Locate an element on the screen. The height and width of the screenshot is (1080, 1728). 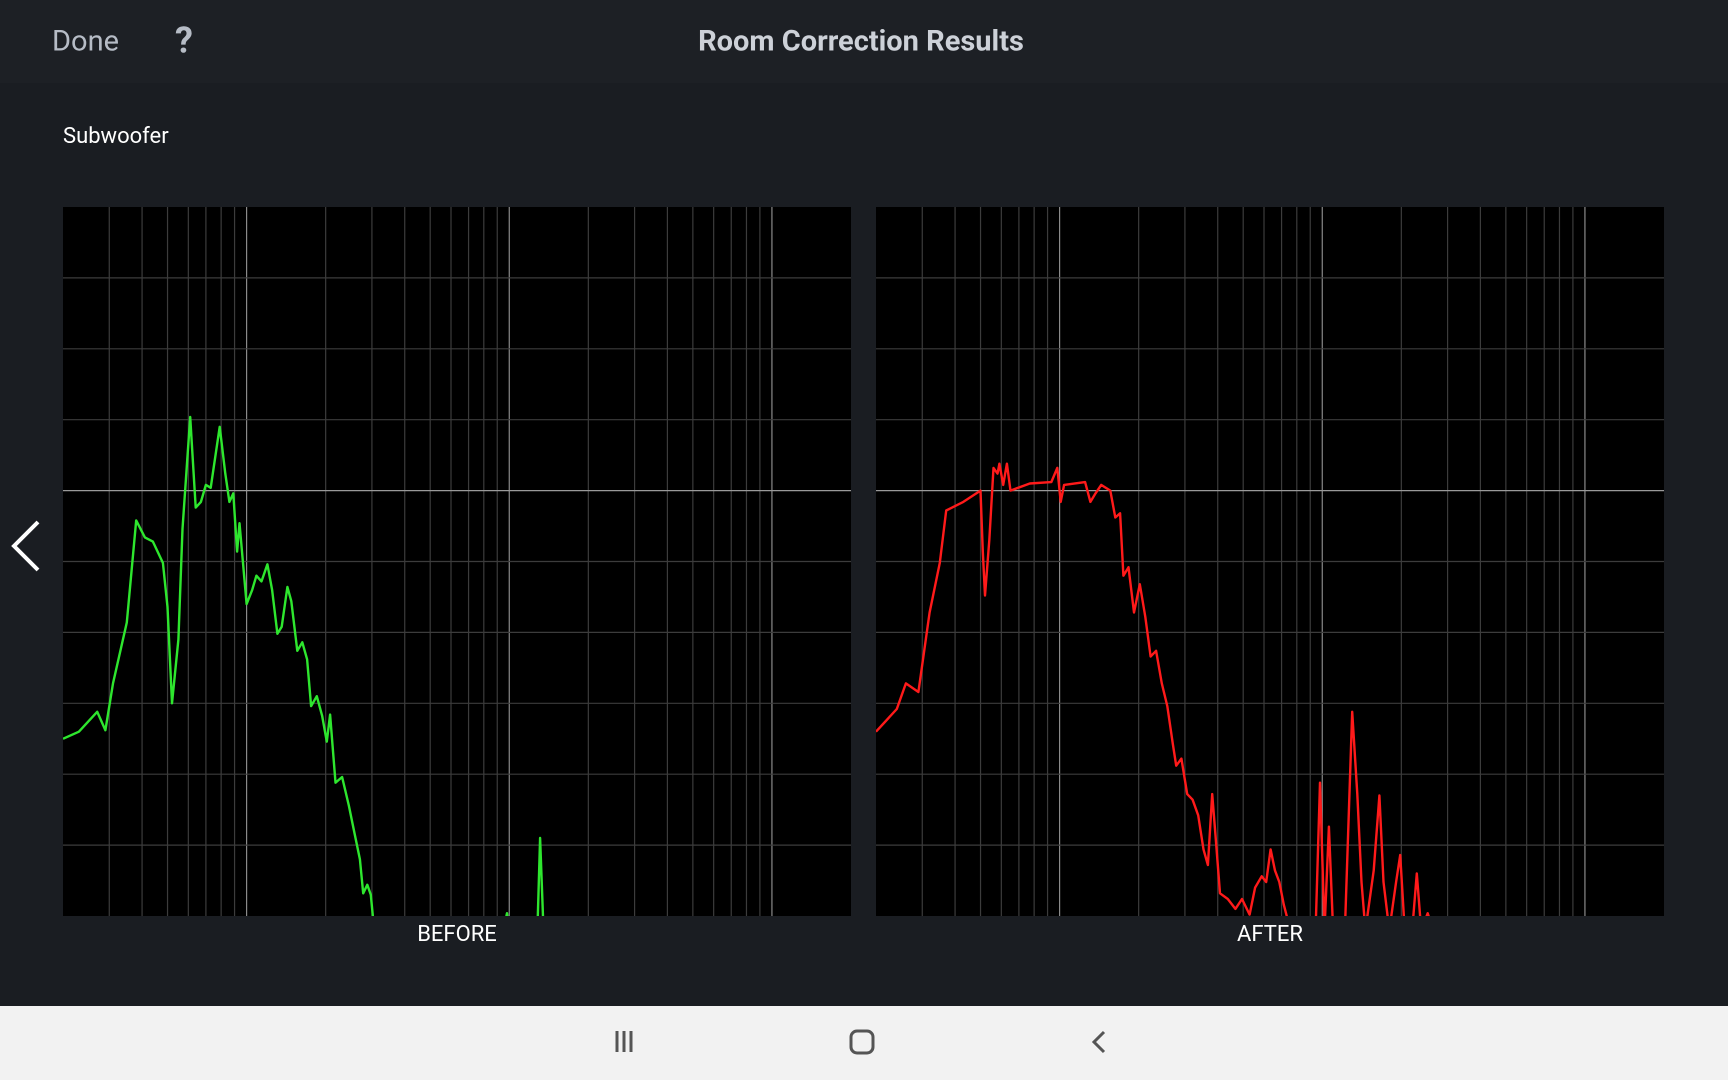
done-button: Done is located at coordinates (85, 42).